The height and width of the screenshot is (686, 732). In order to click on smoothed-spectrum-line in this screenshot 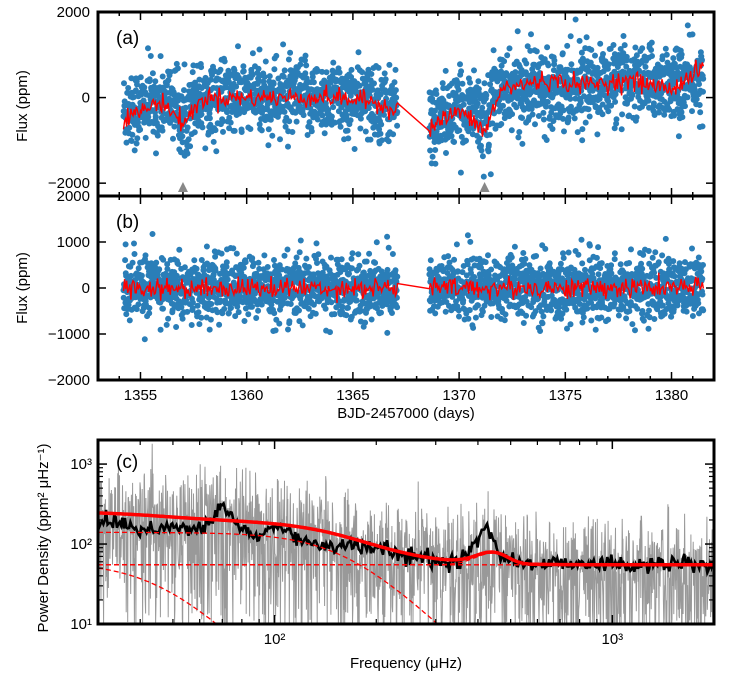, I will do `click(405, 539)`.